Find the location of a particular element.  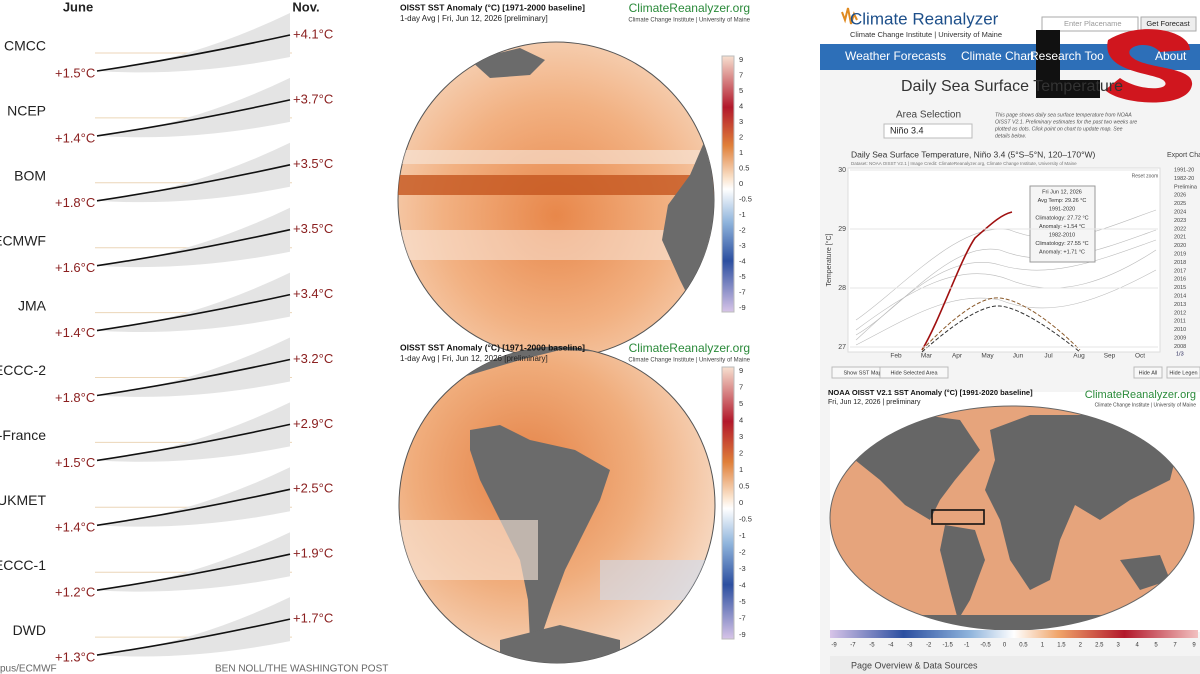

legend-item: 1991-20 is located at coordinates (1184, 170).